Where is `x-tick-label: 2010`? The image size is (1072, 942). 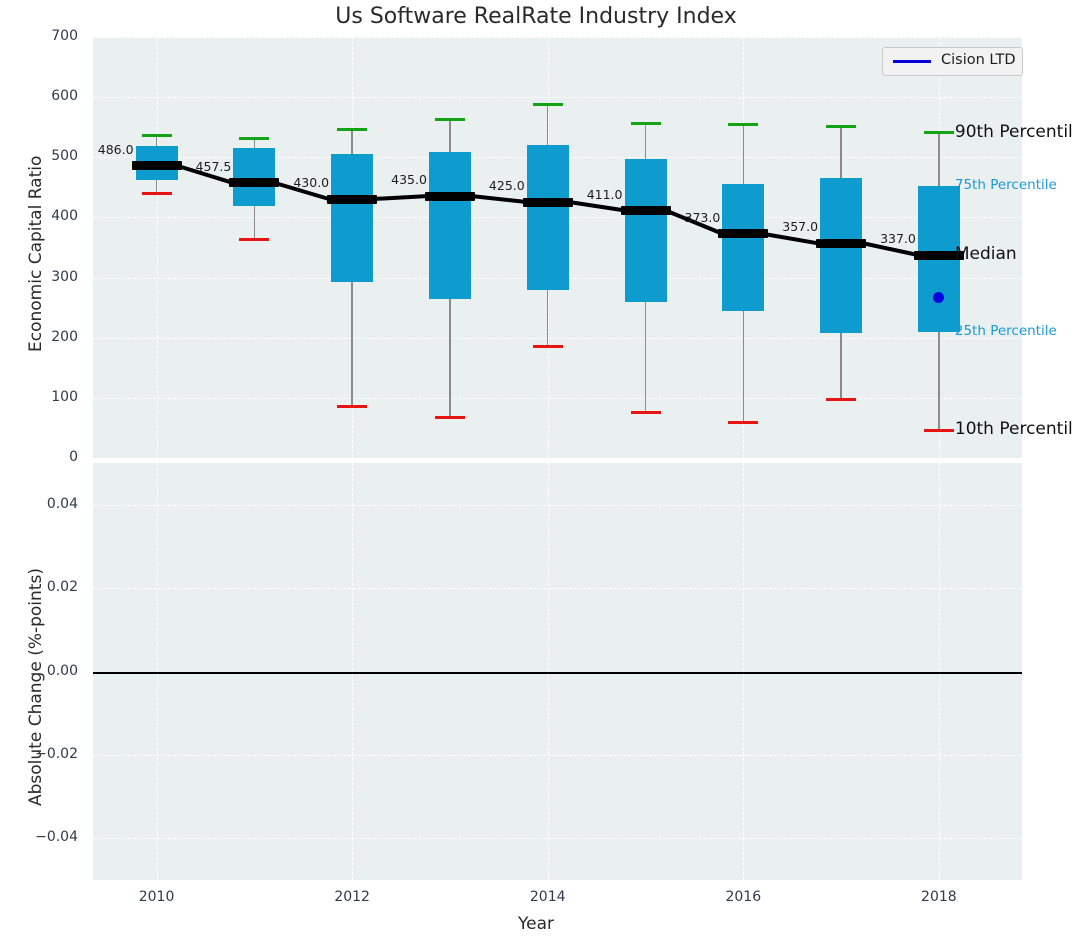 x-tick-label: 2010 is located at coordinates (156, 897).